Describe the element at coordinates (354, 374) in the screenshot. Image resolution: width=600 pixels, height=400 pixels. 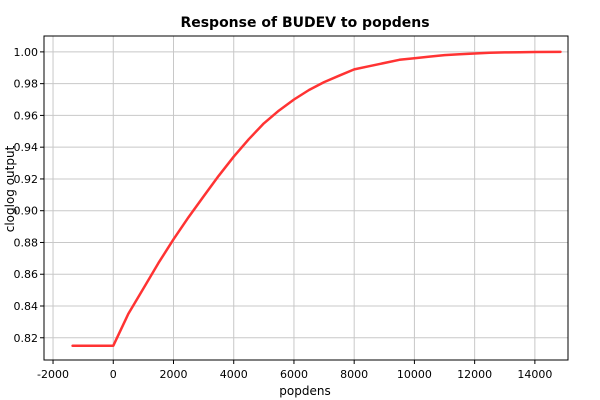
I see `x-tick-label: 8000` at that location.